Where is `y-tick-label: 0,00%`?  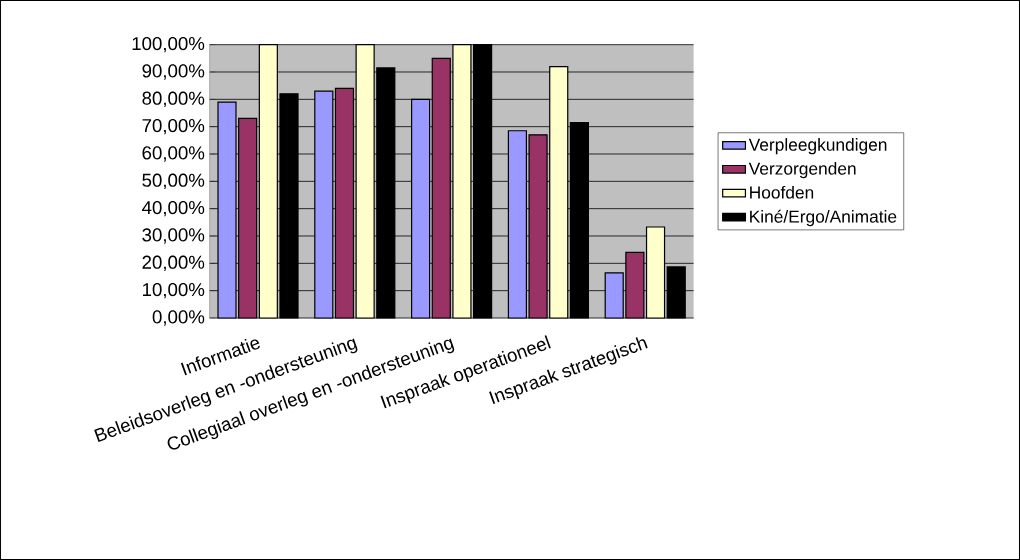
y-tick-label: 0,00% is located at coordinates (178, 318).